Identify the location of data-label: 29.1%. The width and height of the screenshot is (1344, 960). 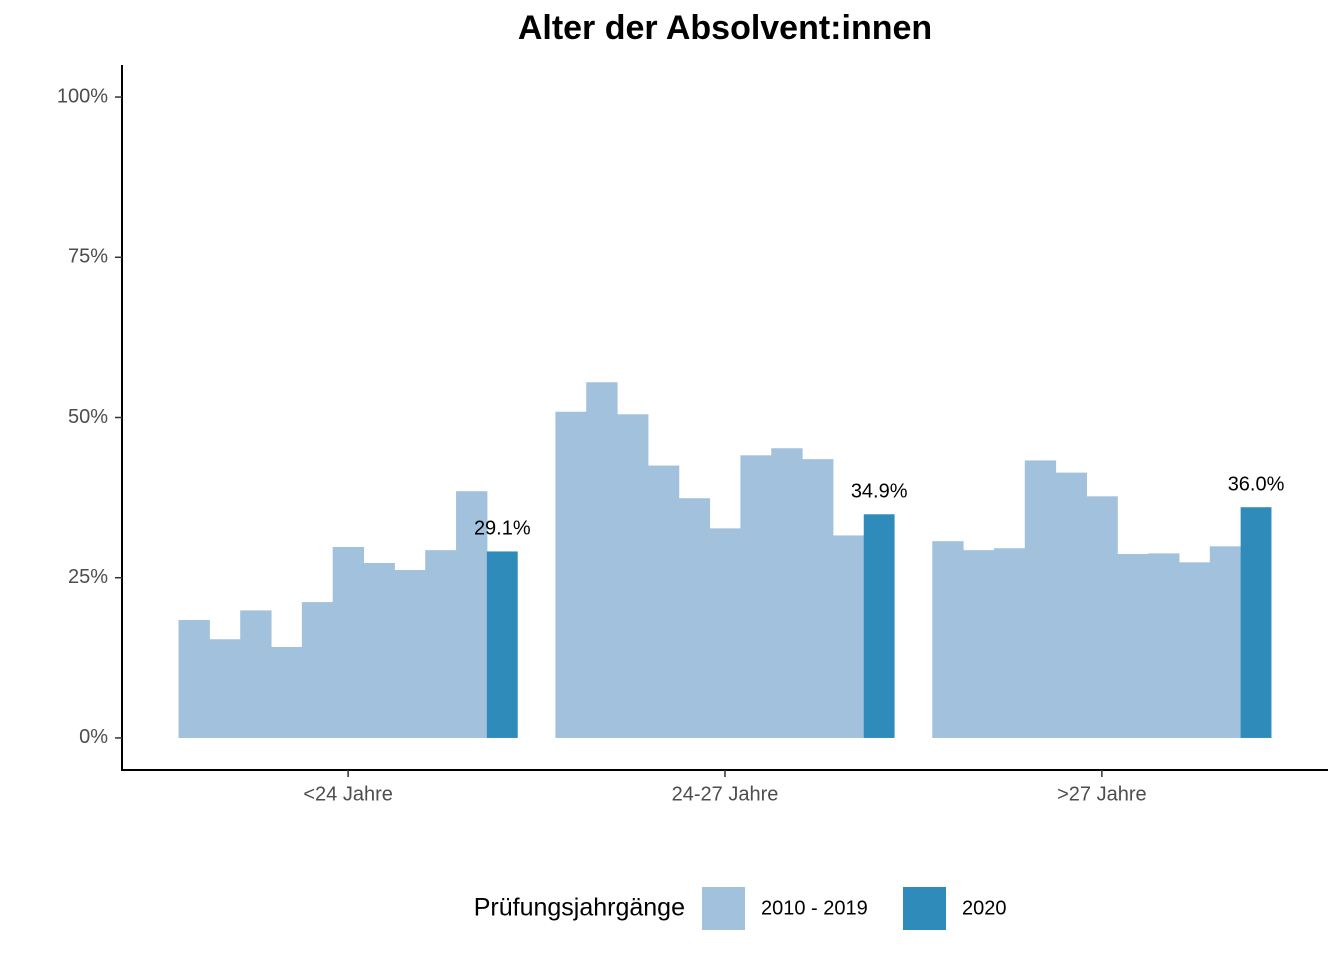
(502, 529).